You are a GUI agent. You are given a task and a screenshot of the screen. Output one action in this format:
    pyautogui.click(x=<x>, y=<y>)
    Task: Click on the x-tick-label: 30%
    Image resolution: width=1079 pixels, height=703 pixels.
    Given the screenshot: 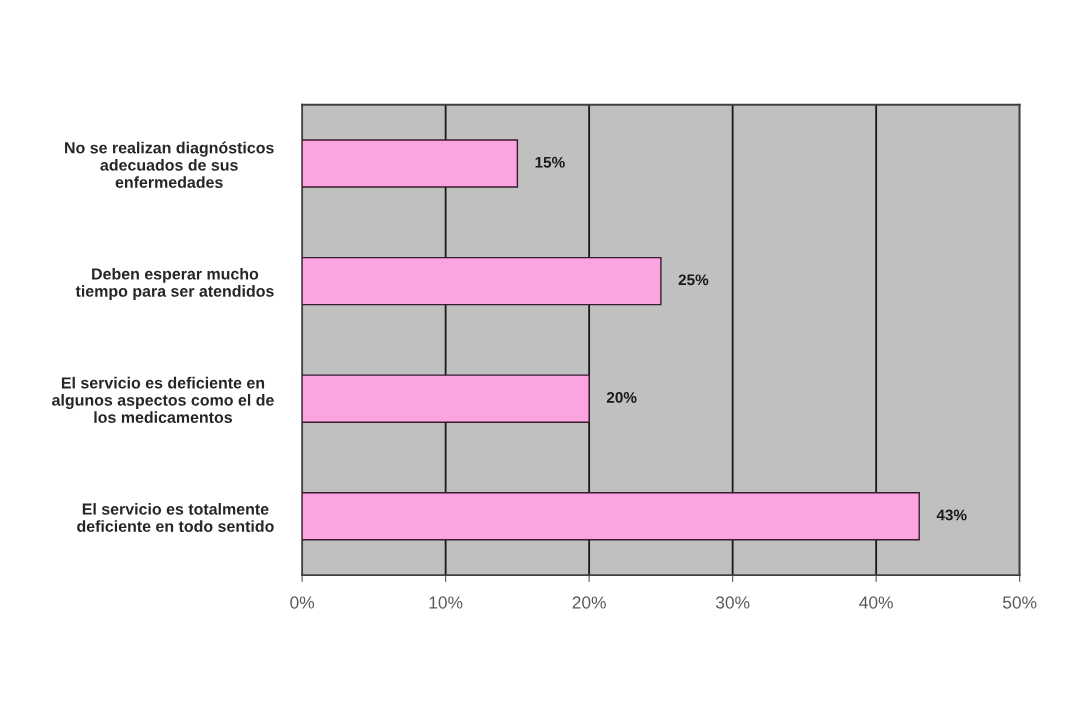 What is the action you would take?
    pyautogui.click(x=732, y=602)
    